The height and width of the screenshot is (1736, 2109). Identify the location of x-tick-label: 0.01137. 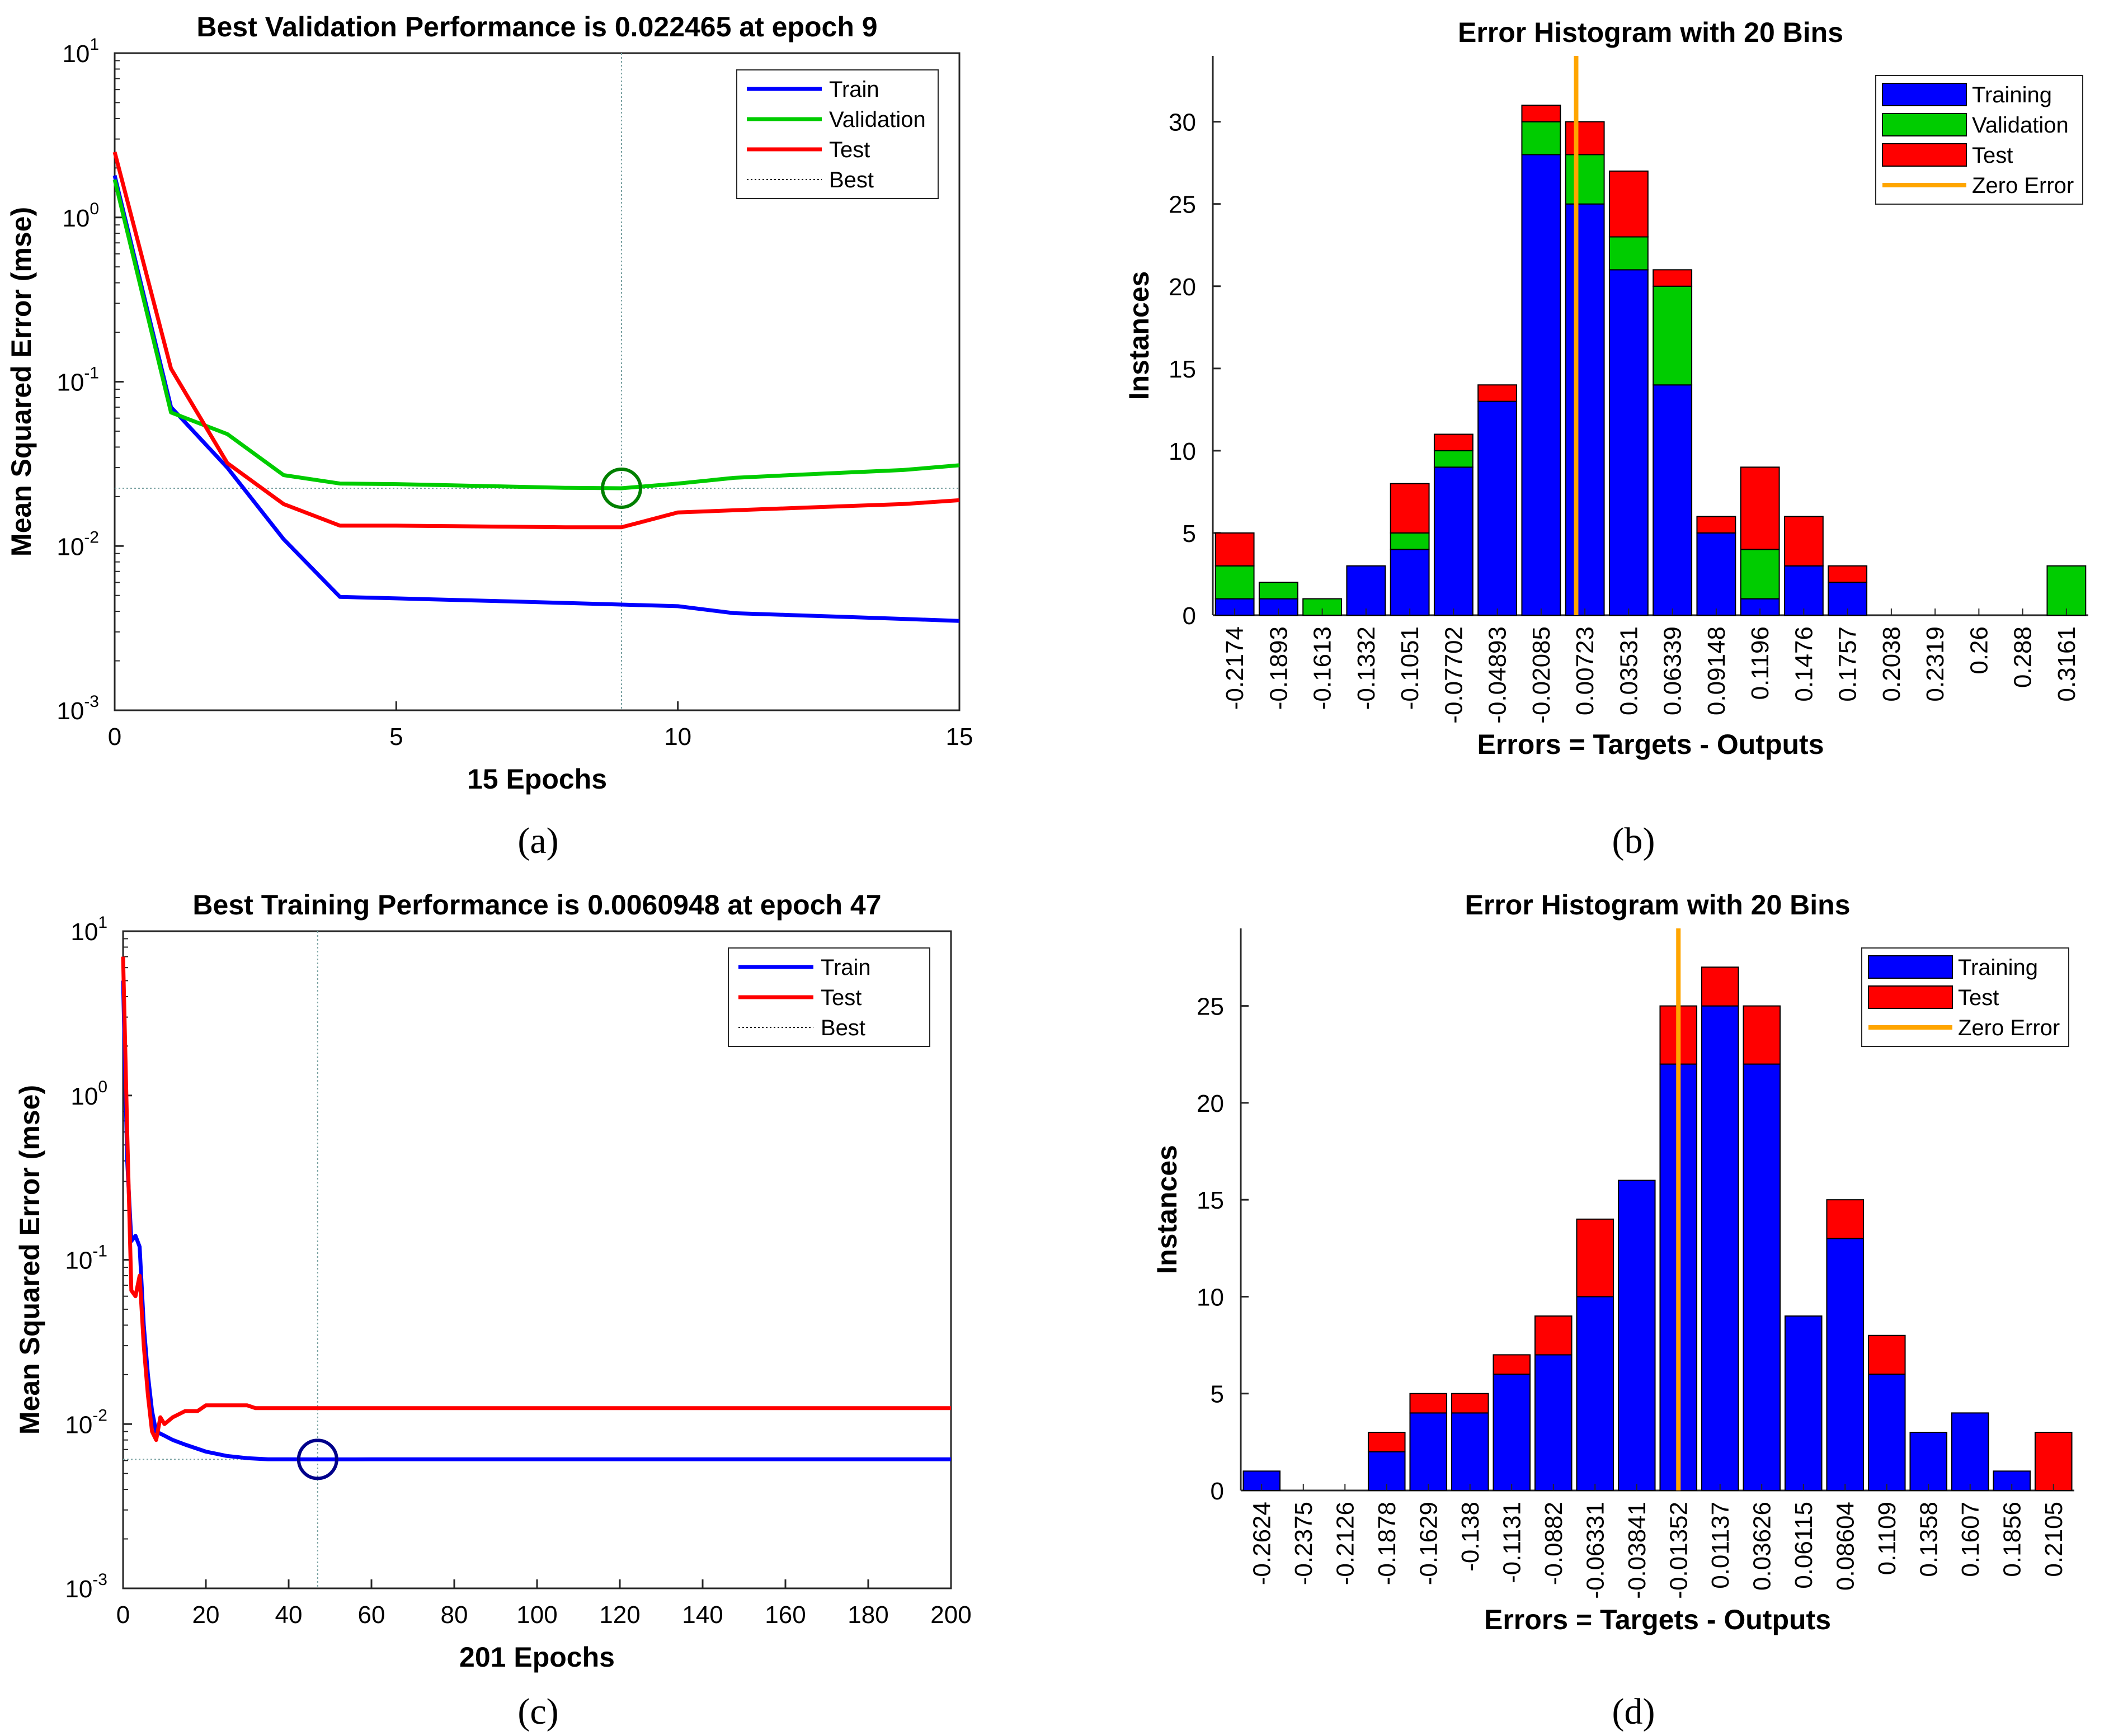
(1720, 1545).